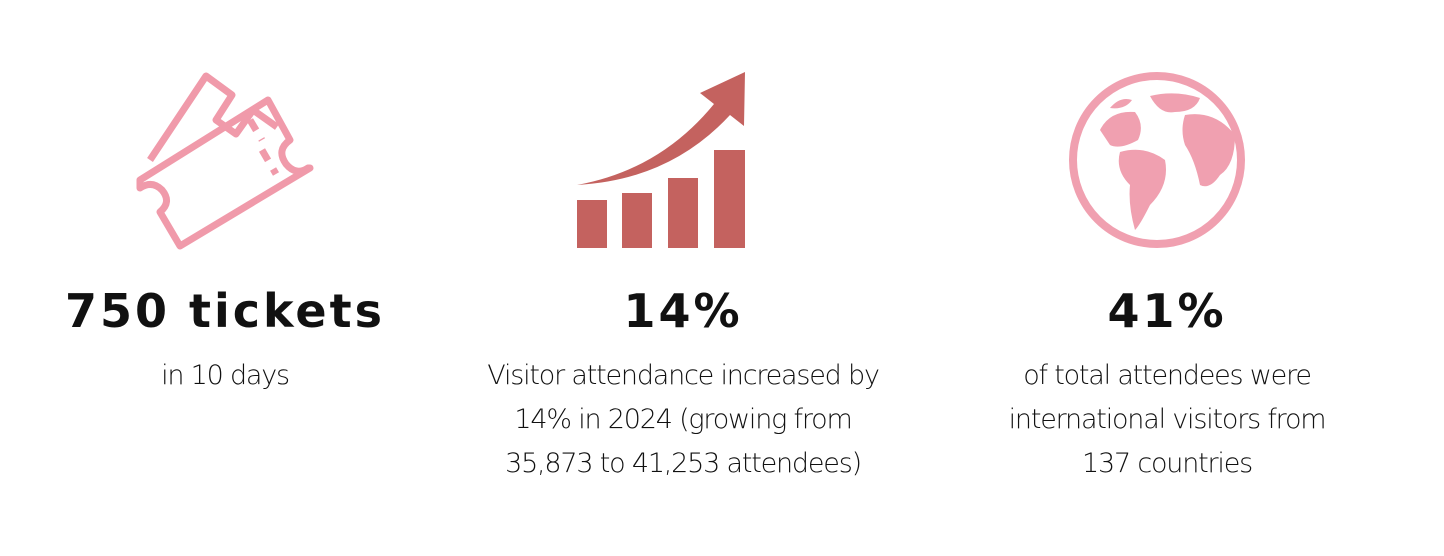 This screenshot has width=1444, height=556. What do you see at coordinates (1157, 160) in the screenshot?
I see `globe-icon` at bounding box center [1157, 160].